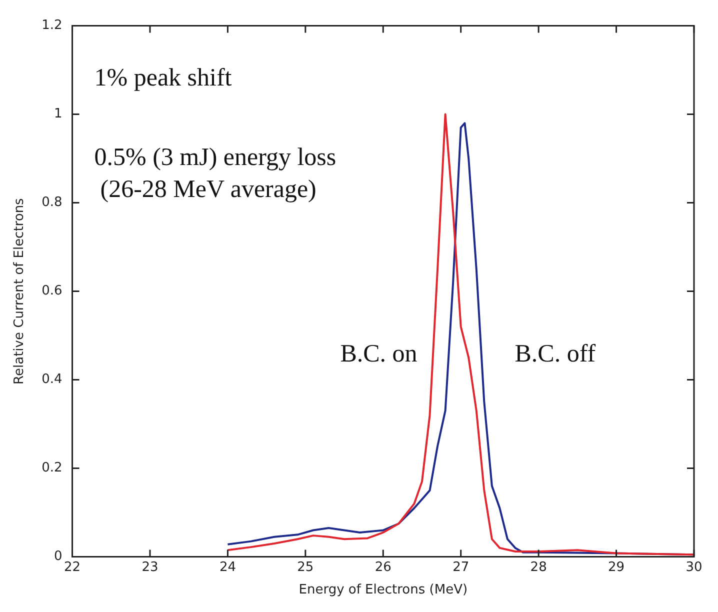 Image resolution: width=718 pixels, height=612 pixels. Describe the element at coordinates (227, 567) in the screenshot. I see `x-tick-label: 24` at that location.